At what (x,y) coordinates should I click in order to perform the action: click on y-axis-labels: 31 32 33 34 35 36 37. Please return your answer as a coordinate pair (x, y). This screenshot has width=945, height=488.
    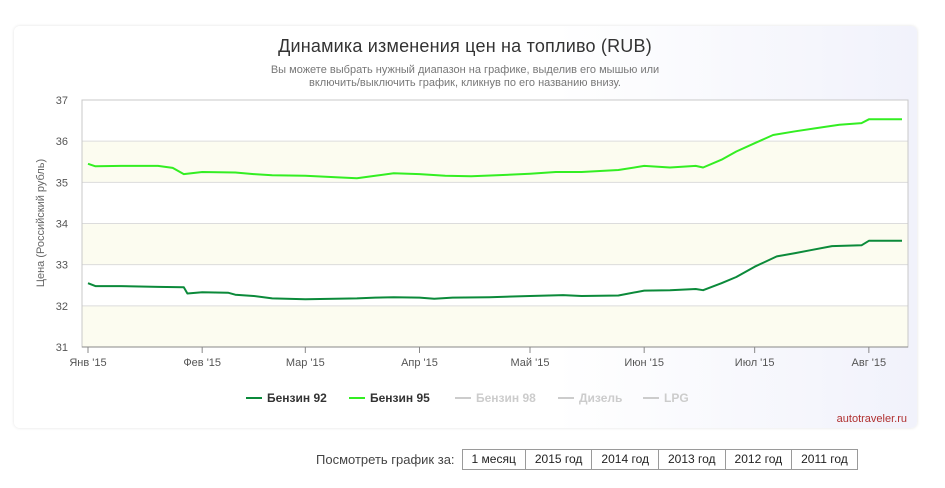
    Looking at the image, I should click on (62, 224).